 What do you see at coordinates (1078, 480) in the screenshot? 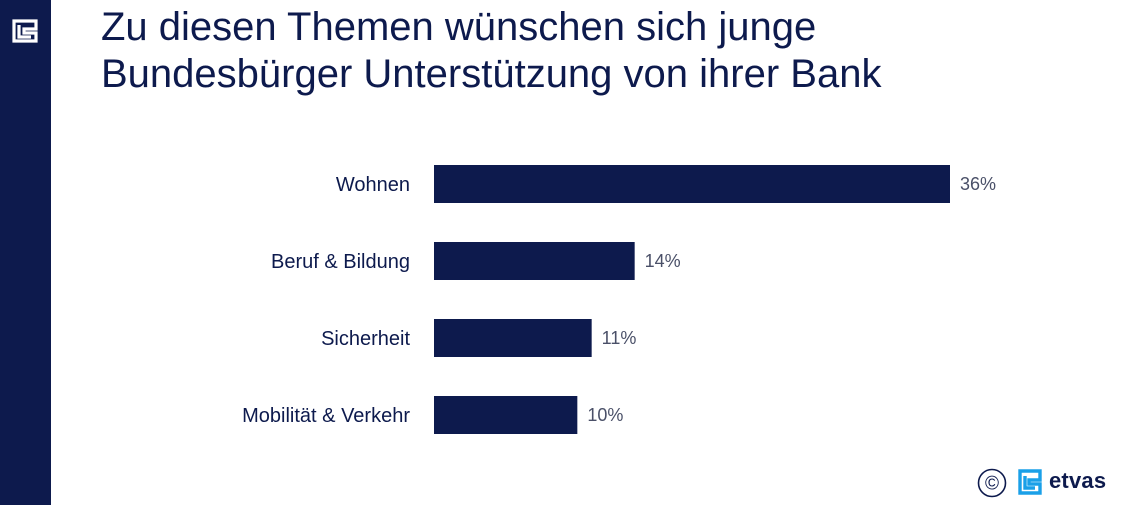
I see `brand-name: etvas` at bounding box center [1078, 480].